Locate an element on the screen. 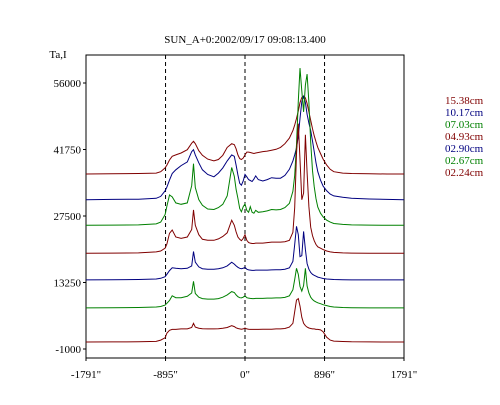 The image size is (500, 405). x-tick-label-1: -895" is located at coordinates (165, 375).